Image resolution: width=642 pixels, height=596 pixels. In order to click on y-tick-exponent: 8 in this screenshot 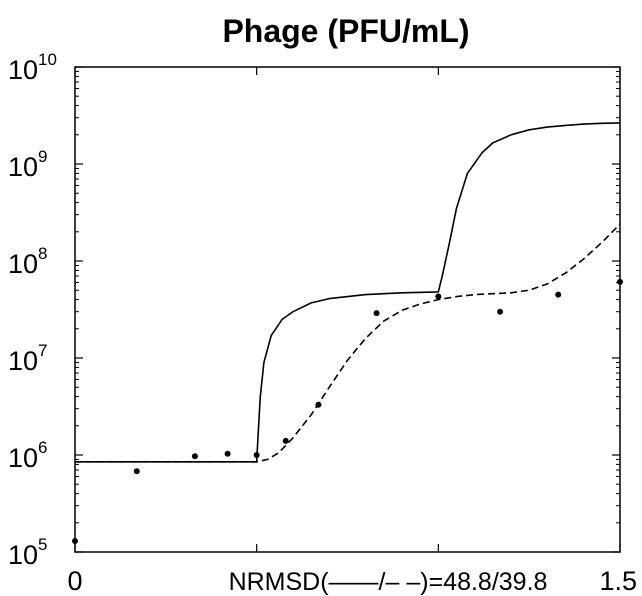, I will do `click(42, 253)`.